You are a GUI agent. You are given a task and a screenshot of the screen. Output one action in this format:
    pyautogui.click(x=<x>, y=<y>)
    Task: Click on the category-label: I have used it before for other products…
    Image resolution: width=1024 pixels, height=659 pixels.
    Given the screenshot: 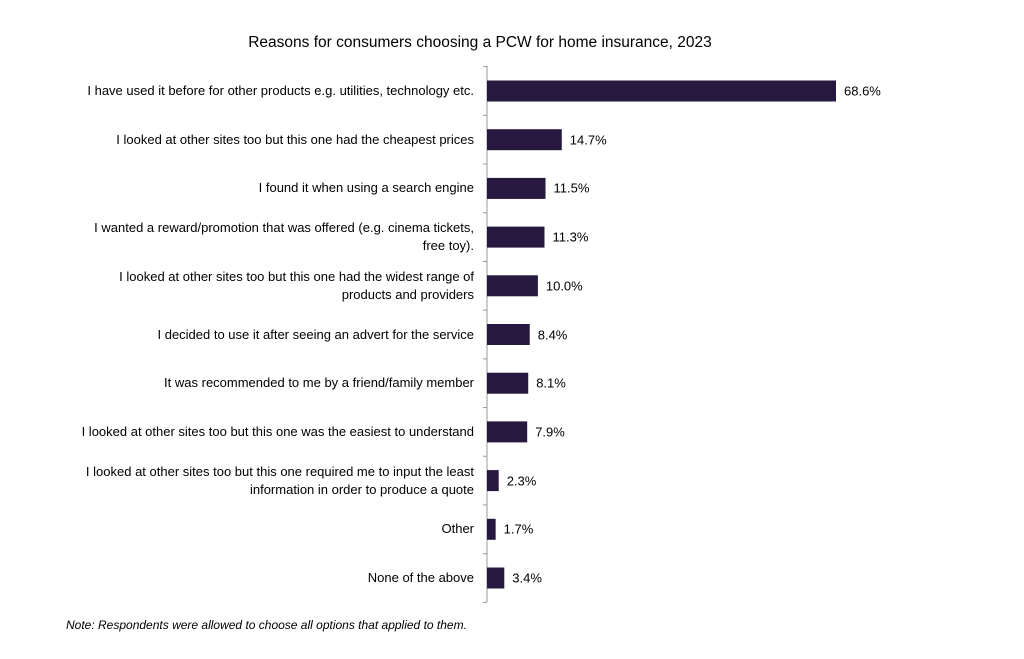 What is the action you would take?
    pyautogui.click(x=280, y=90)
    